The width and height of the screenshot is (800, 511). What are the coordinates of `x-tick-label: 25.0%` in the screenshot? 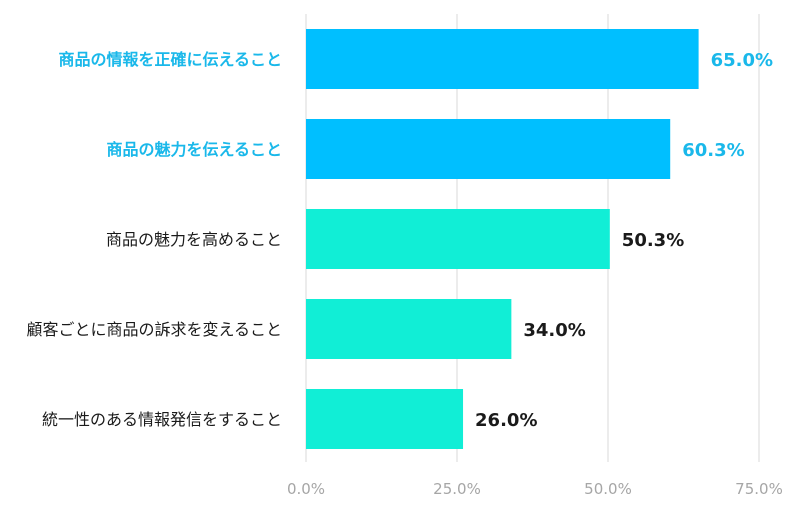 It's located at (457, 489).